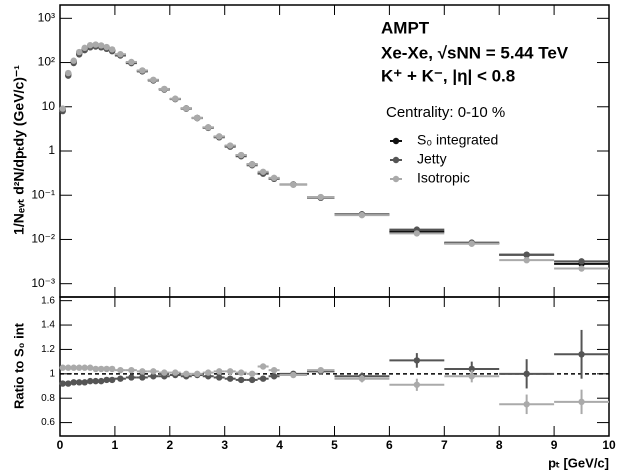 The height and width of the screenshot is (475, 619). I want to click on y-tick-label: 1.4, so click(48, 325).